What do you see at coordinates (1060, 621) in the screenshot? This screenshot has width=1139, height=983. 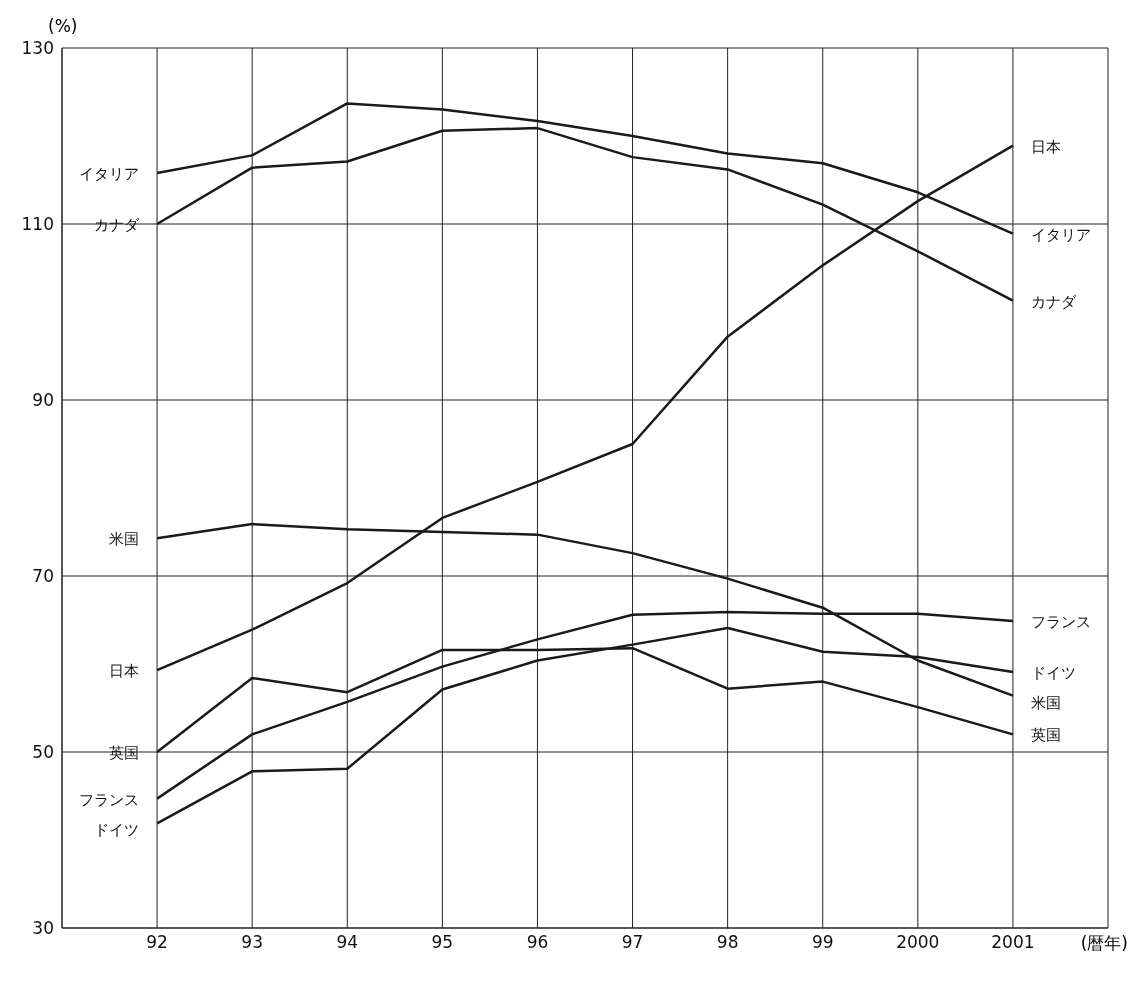 I see `text: フランス` at bounding box center [1060, 621].